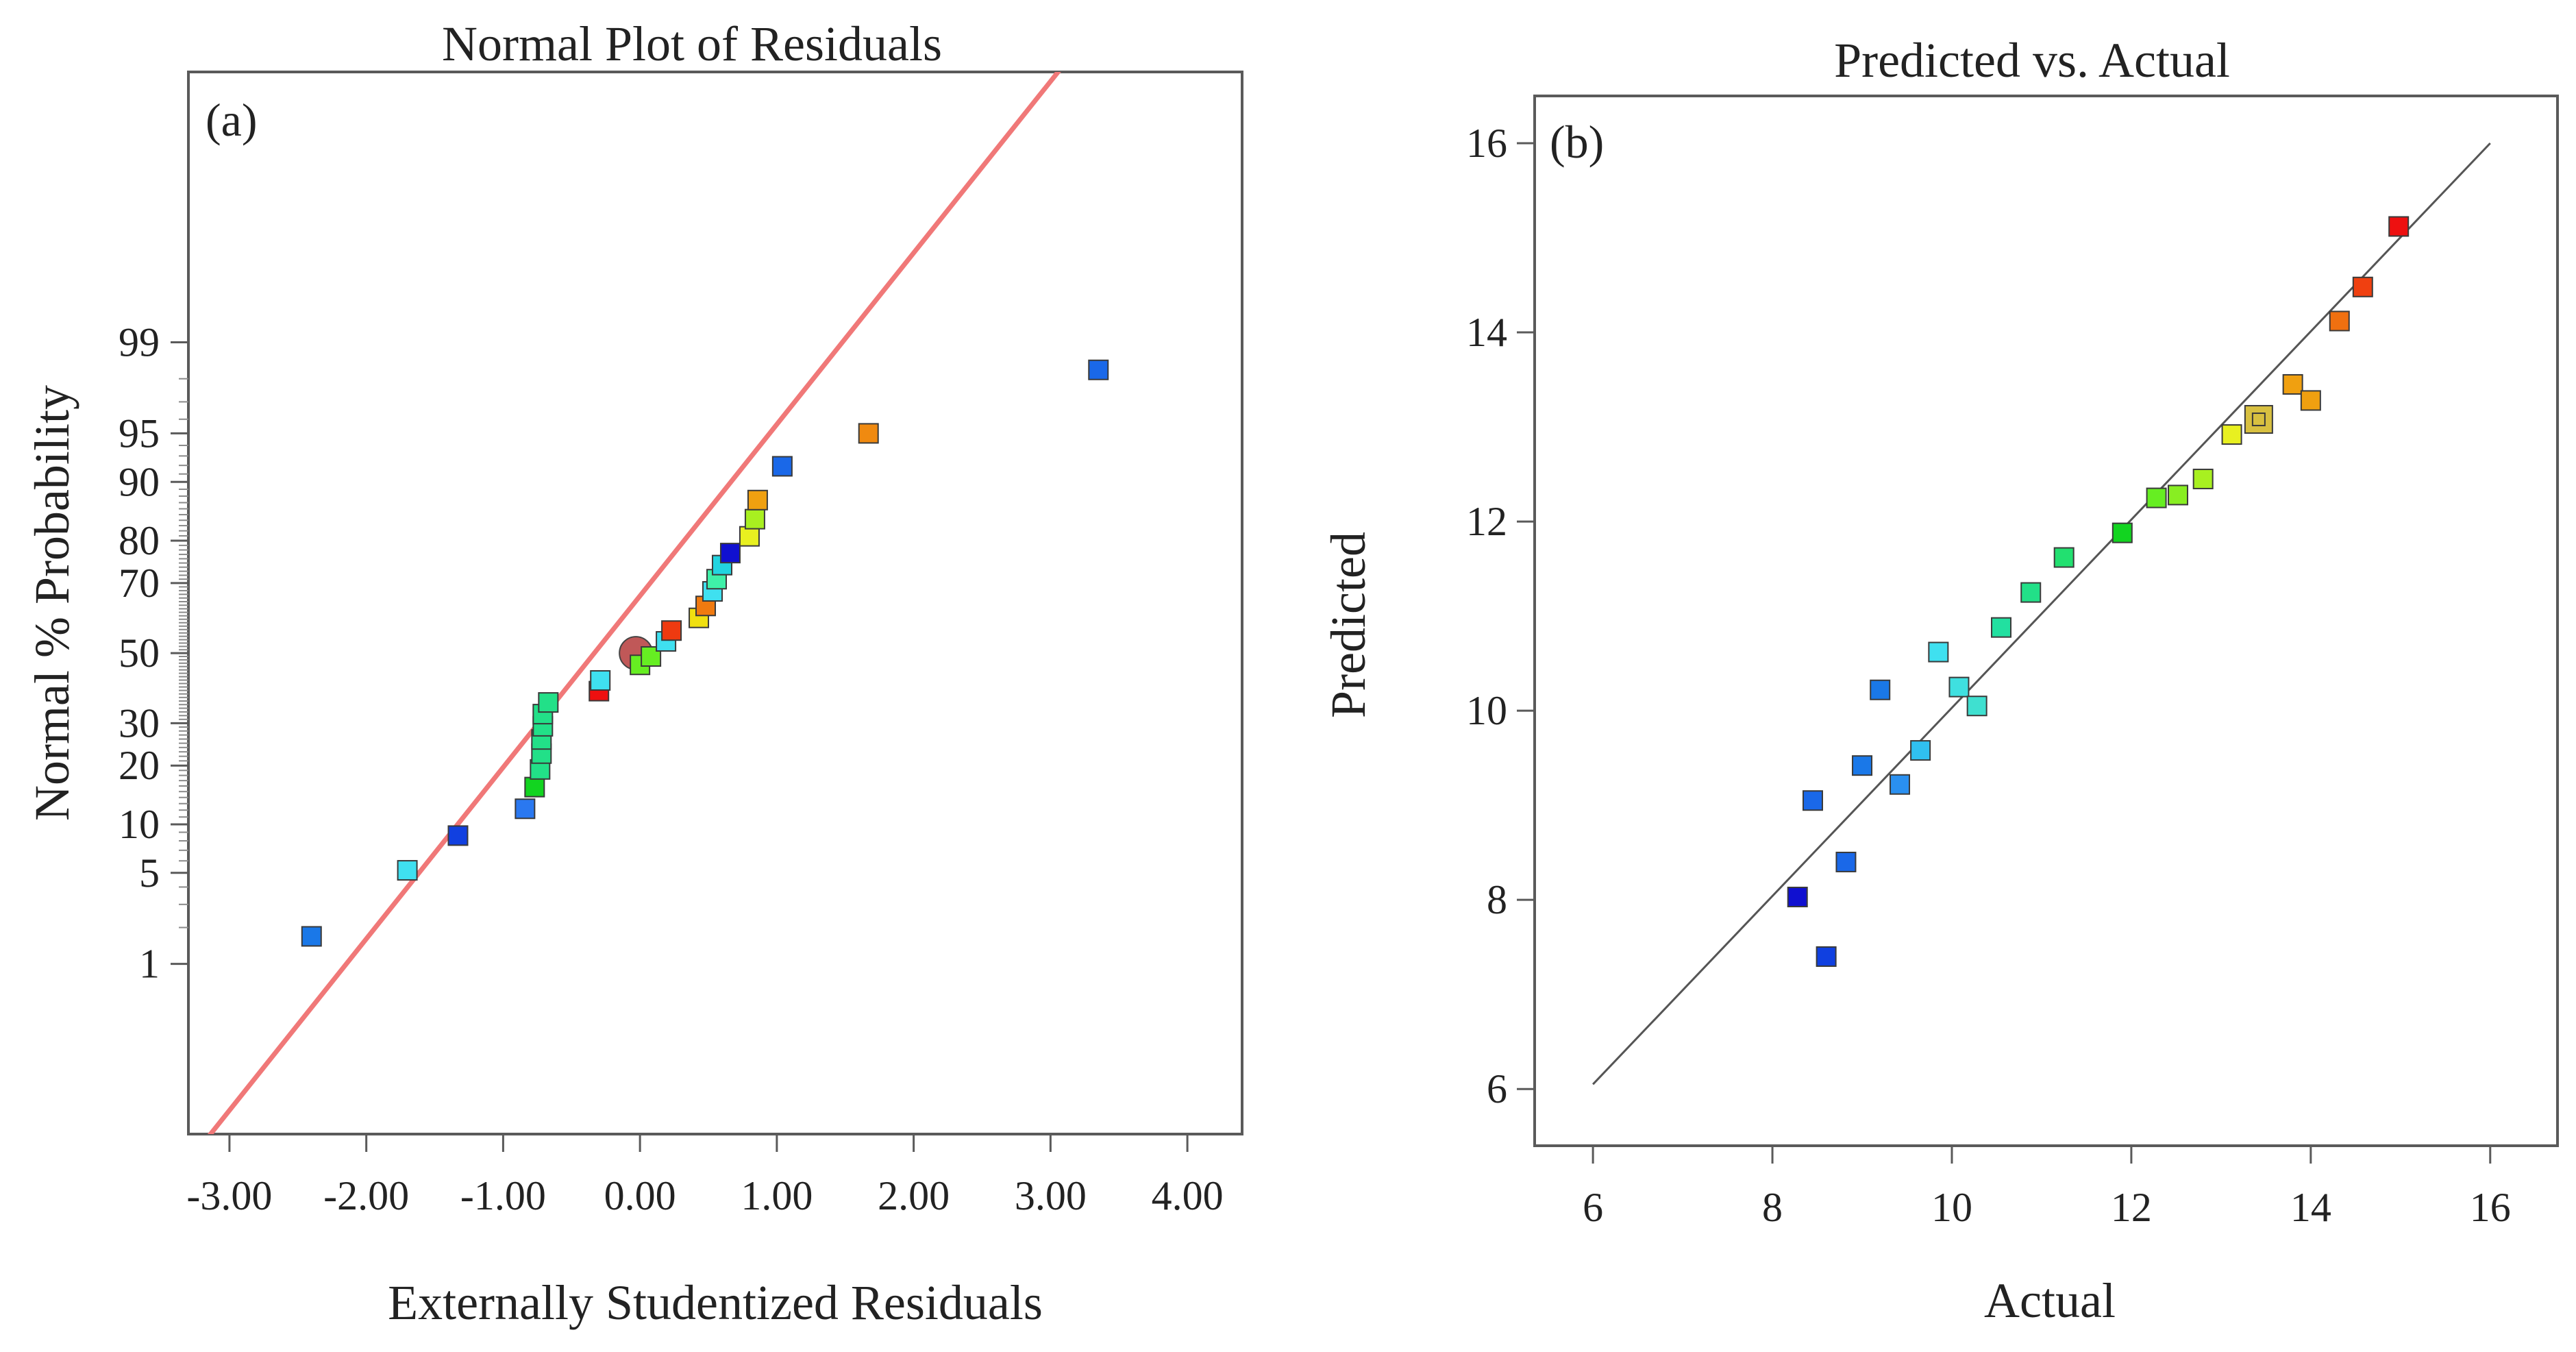 Image resolution: width=2576 pixels, height=1352 pixels. What do you see at coordinates (2047, 1188) in the screenshot?
I see `x-axis-ticks: 6 8 10 12 14 16` at bounding box center [2047, 1188].